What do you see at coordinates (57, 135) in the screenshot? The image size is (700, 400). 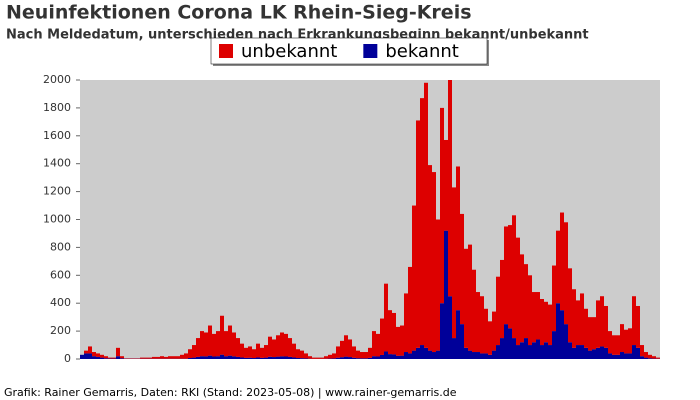 I see `y-tick-label: 1600` at bounding box center [57, 135].